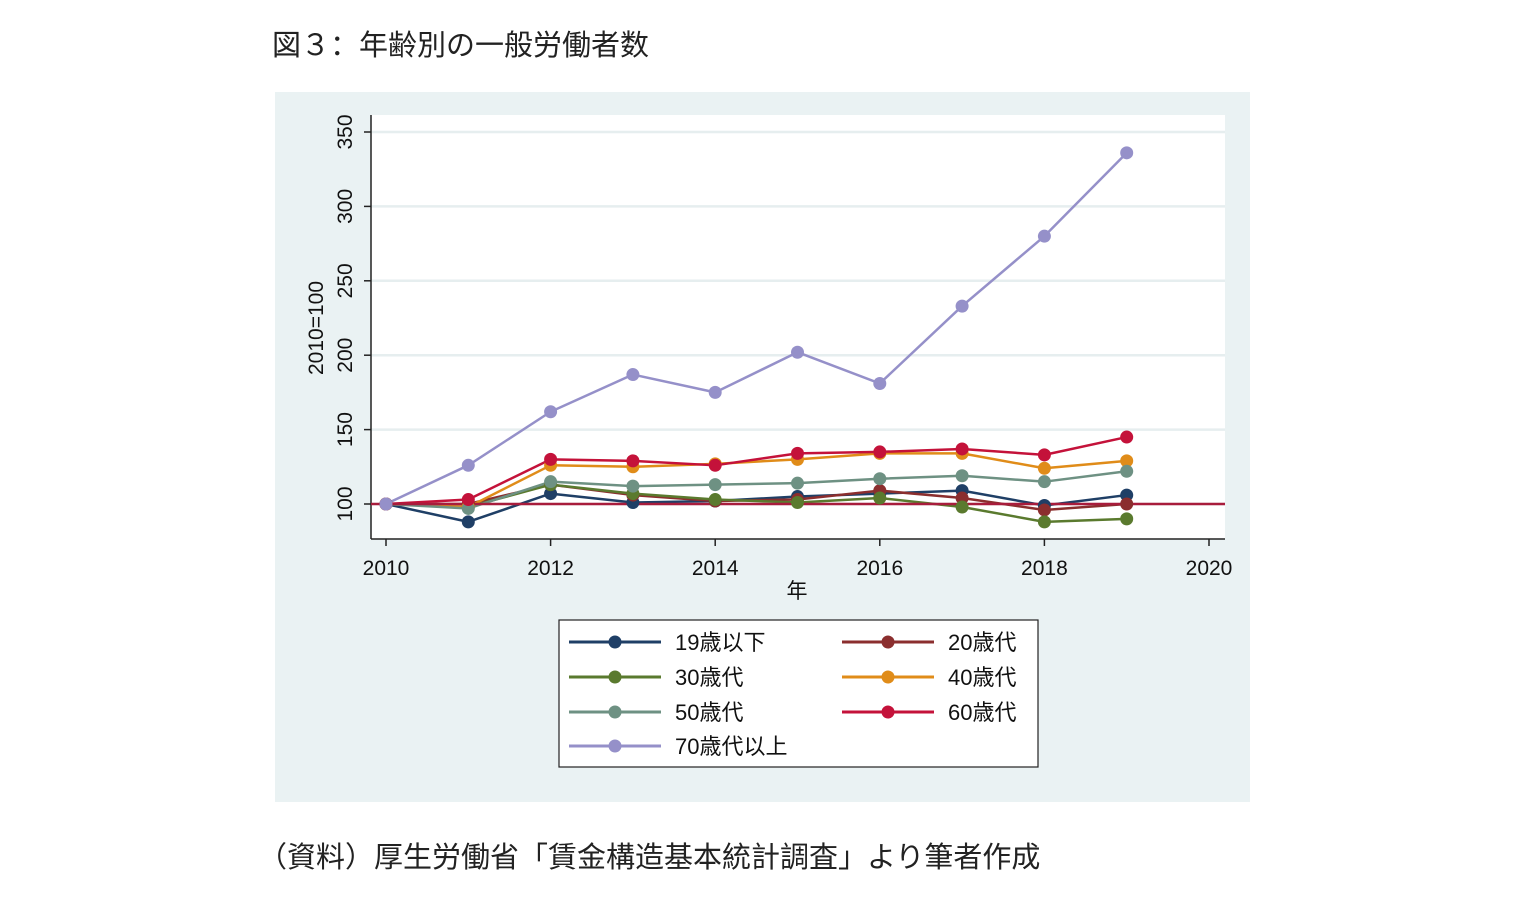 The width and height of the screenshot is (1519, 897). I want to click on x-tick-label: 2012, so click(550, 568).